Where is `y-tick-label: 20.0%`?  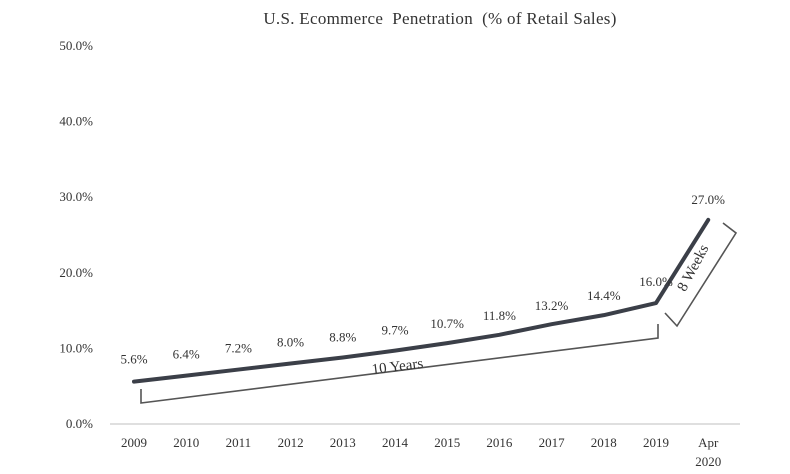
y-tick-label: 20.0% is located at coordinates (76, 272).